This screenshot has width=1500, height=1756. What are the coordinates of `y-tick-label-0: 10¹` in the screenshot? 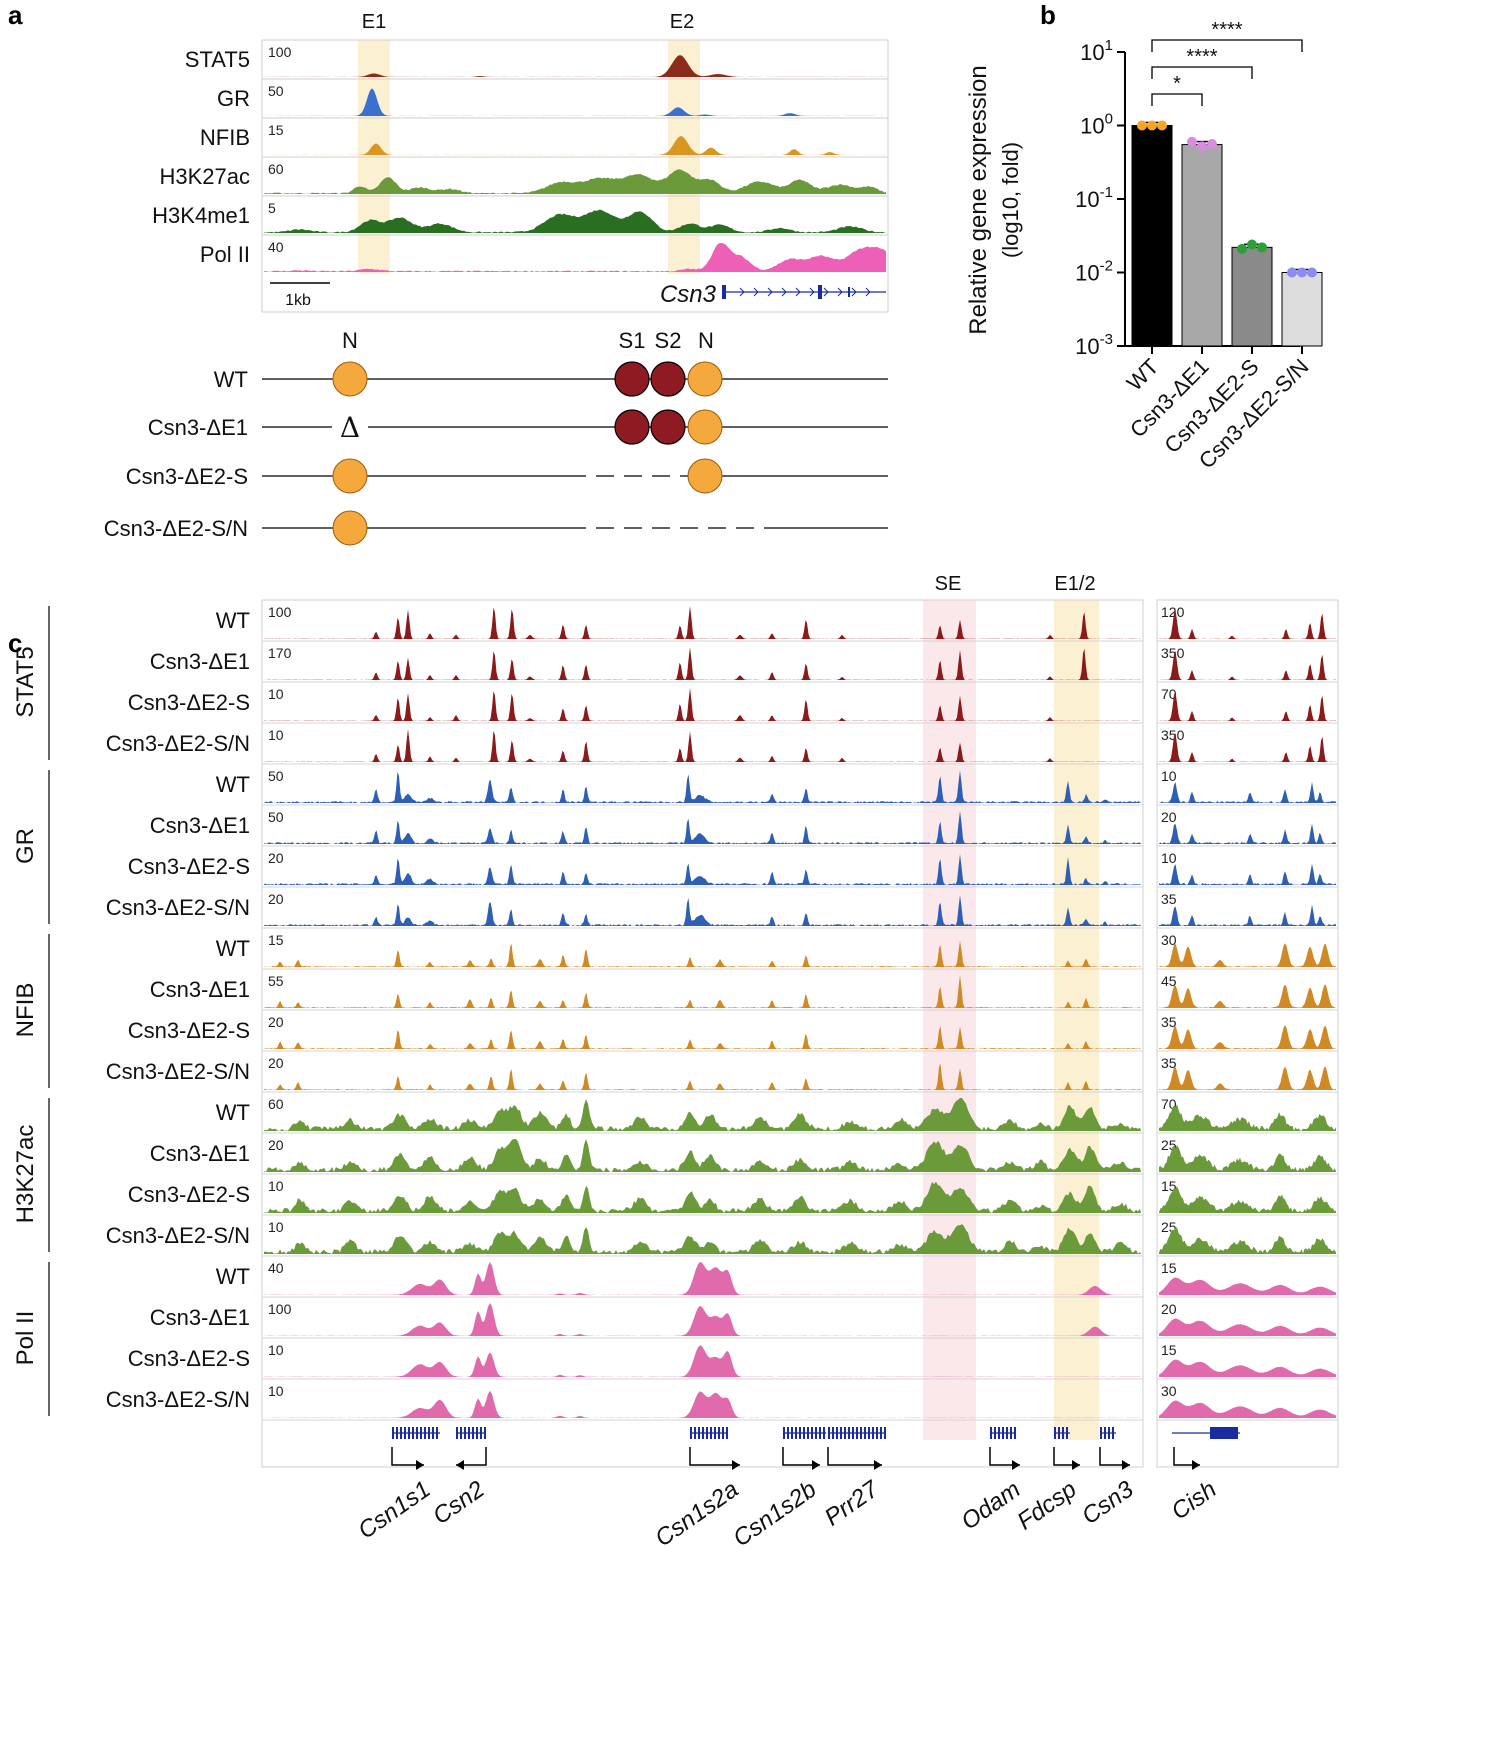 It's located at (1096, 51).